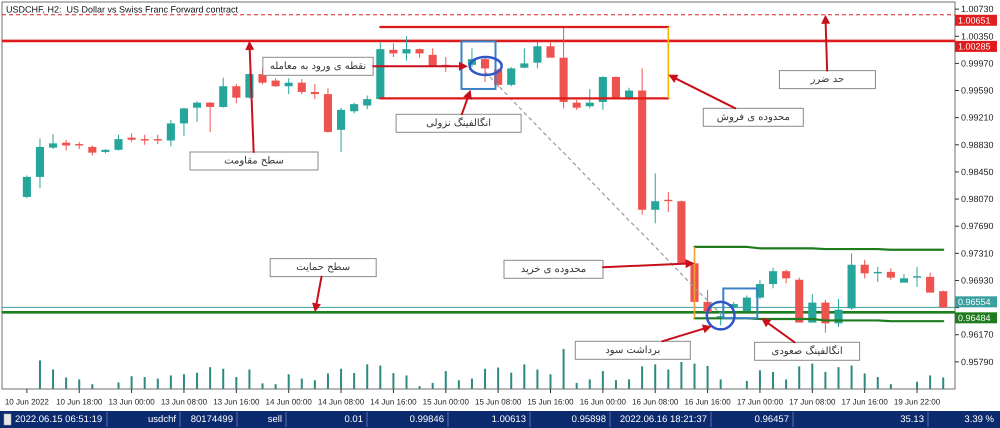 The width and height of the screenshot is (1000, 428). Describe the element at coordinates (394, 402) in the screenshot. I see `x-tick-label: 14 Jun 16:00` at that location.